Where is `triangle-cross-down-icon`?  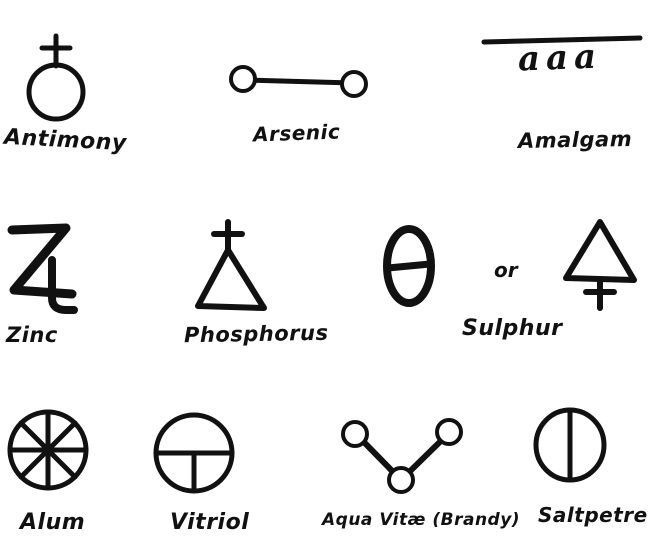 triangle-cross-down-icon is located at coordinates (600, 265).